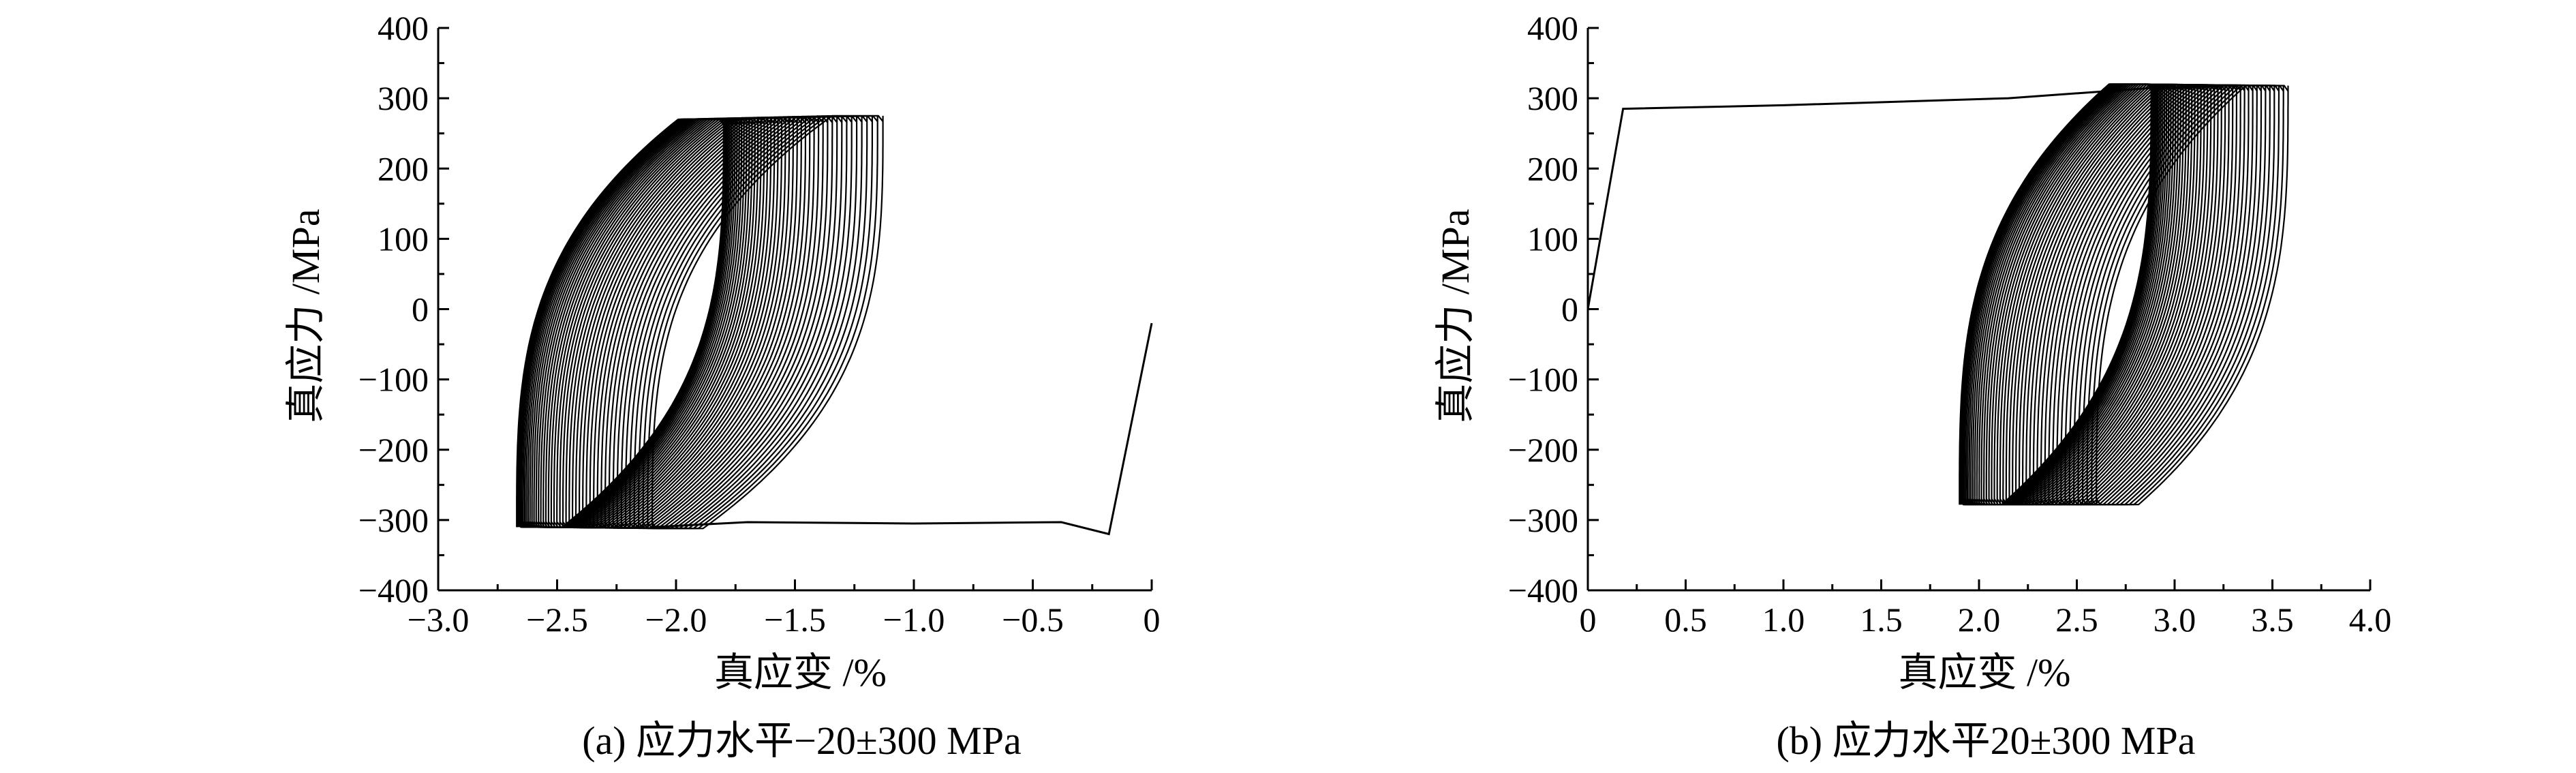  What do you see at coordinates (1543, 590) in the screenshot?
I see `y-tick-label: −400` at bounding box center [1543, 590].